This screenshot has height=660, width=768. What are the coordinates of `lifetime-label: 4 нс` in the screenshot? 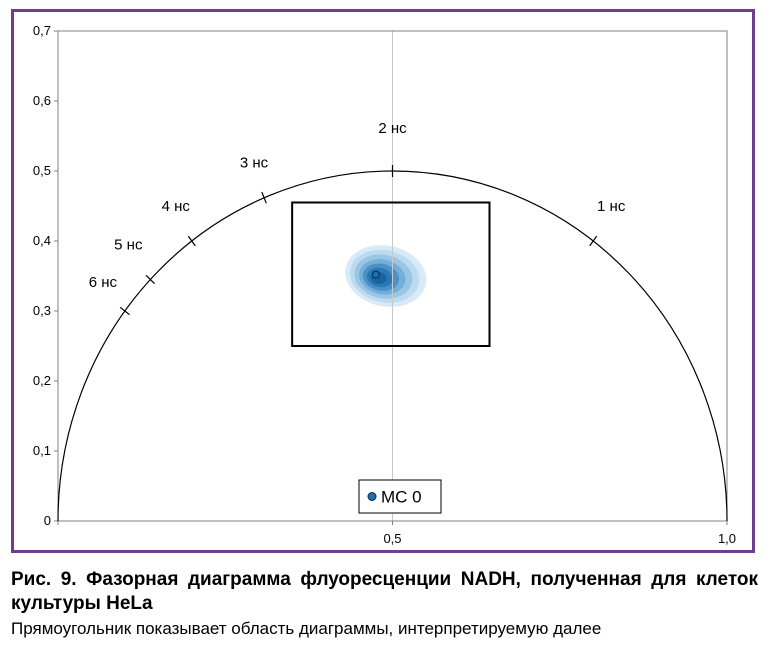 It's located at (176, 206).